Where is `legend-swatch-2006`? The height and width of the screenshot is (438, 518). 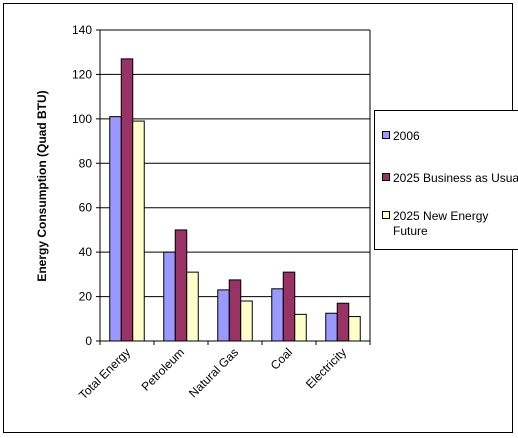 legend-swatch-2006 is located at coordinates (386, 135).